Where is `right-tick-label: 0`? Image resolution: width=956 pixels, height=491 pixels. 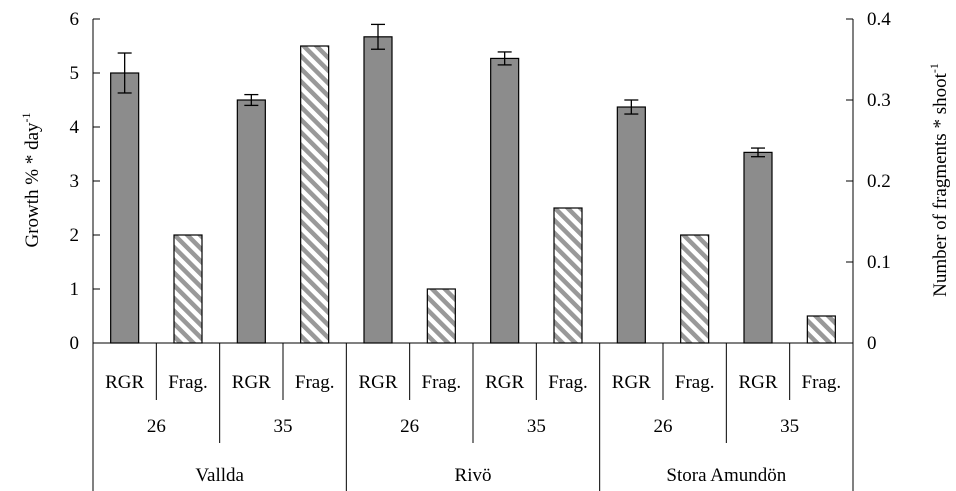
right-tick-label: 0 is located at coordinates (872, 343).